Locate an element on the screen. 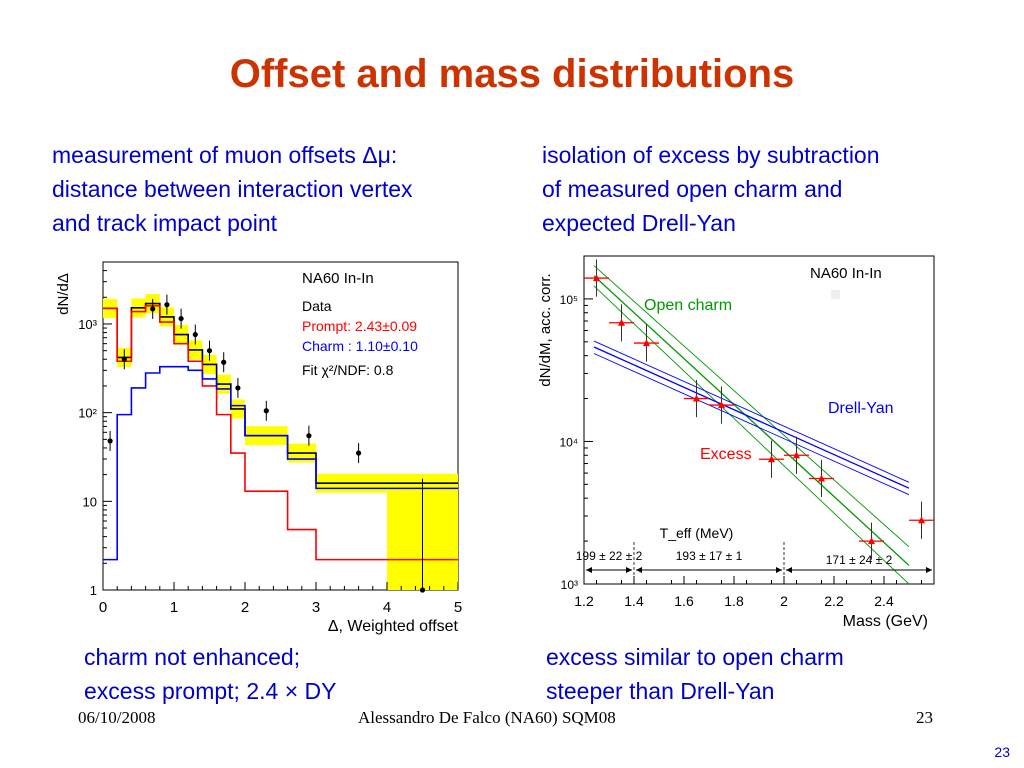  y-tick-label: 10⁵ is located at coordinates (569, 300).